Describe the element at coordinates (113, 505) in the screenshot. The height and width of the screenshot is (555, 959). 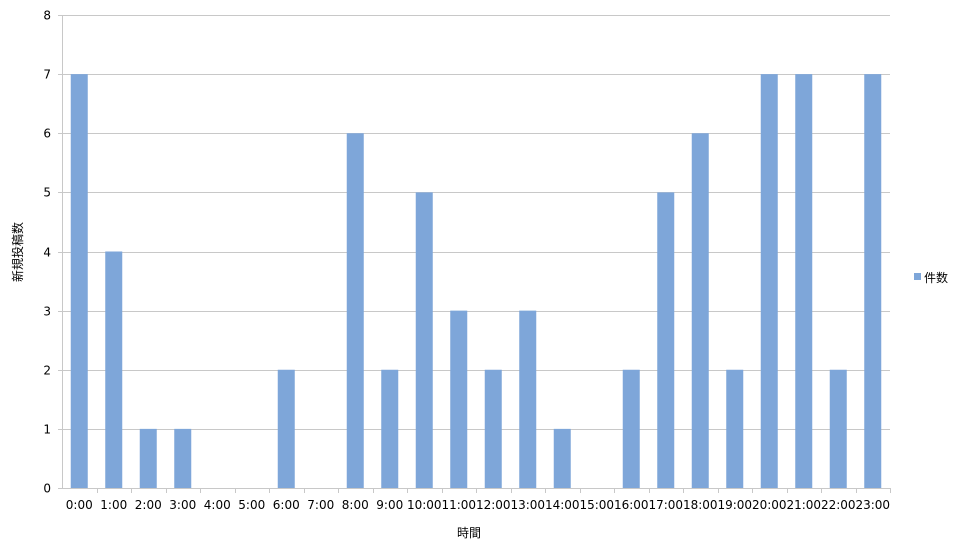
I see `x-tick-label: 1:00` at that location.